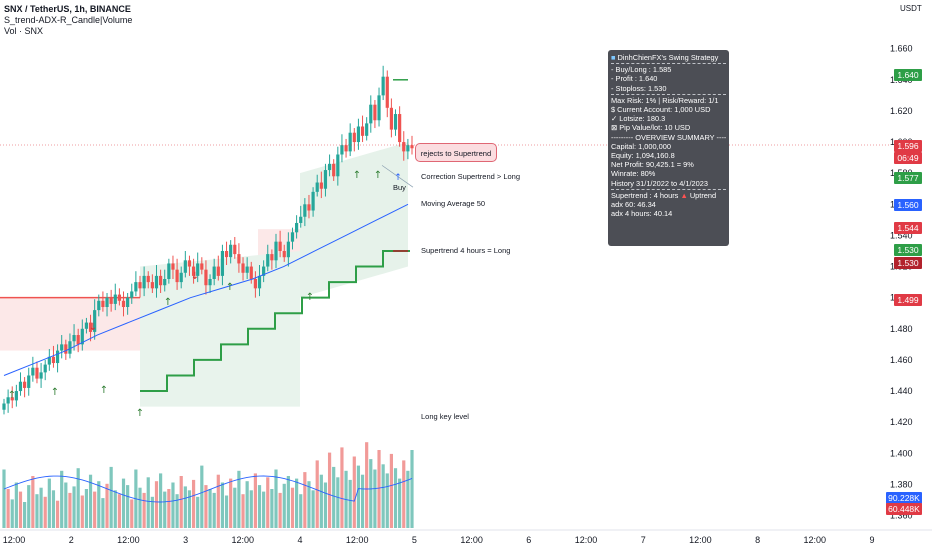 This screenshot has width=932, height=550. What do you see at coordinates (911, 8) in the screenshot?
I see `currency-label: USDT` at bounding box center [911, 8].